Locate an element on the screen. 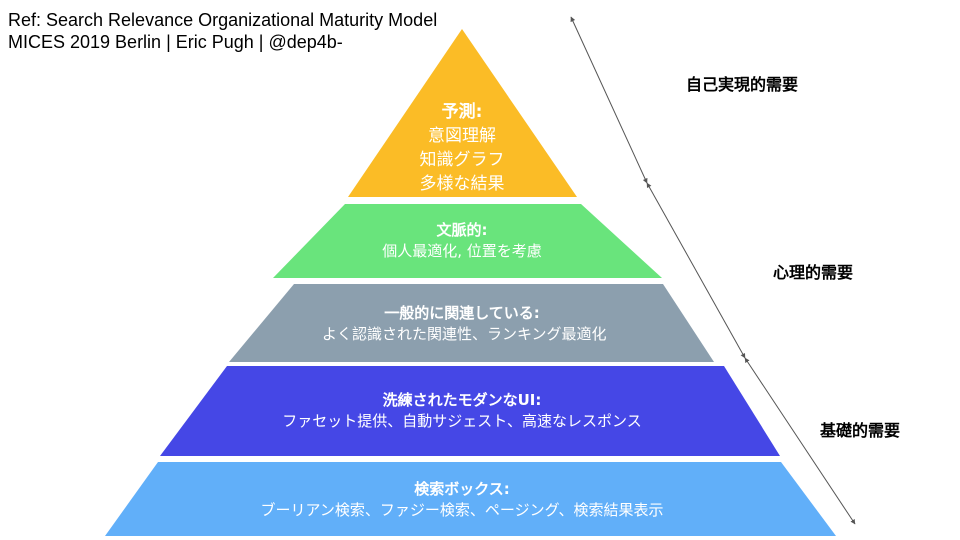  layer-modern-ui-text: 洗練されたモダンなUI: ファセット提供、自動サジェスト、高速なレスポンス is located at coordinates (462, 411).